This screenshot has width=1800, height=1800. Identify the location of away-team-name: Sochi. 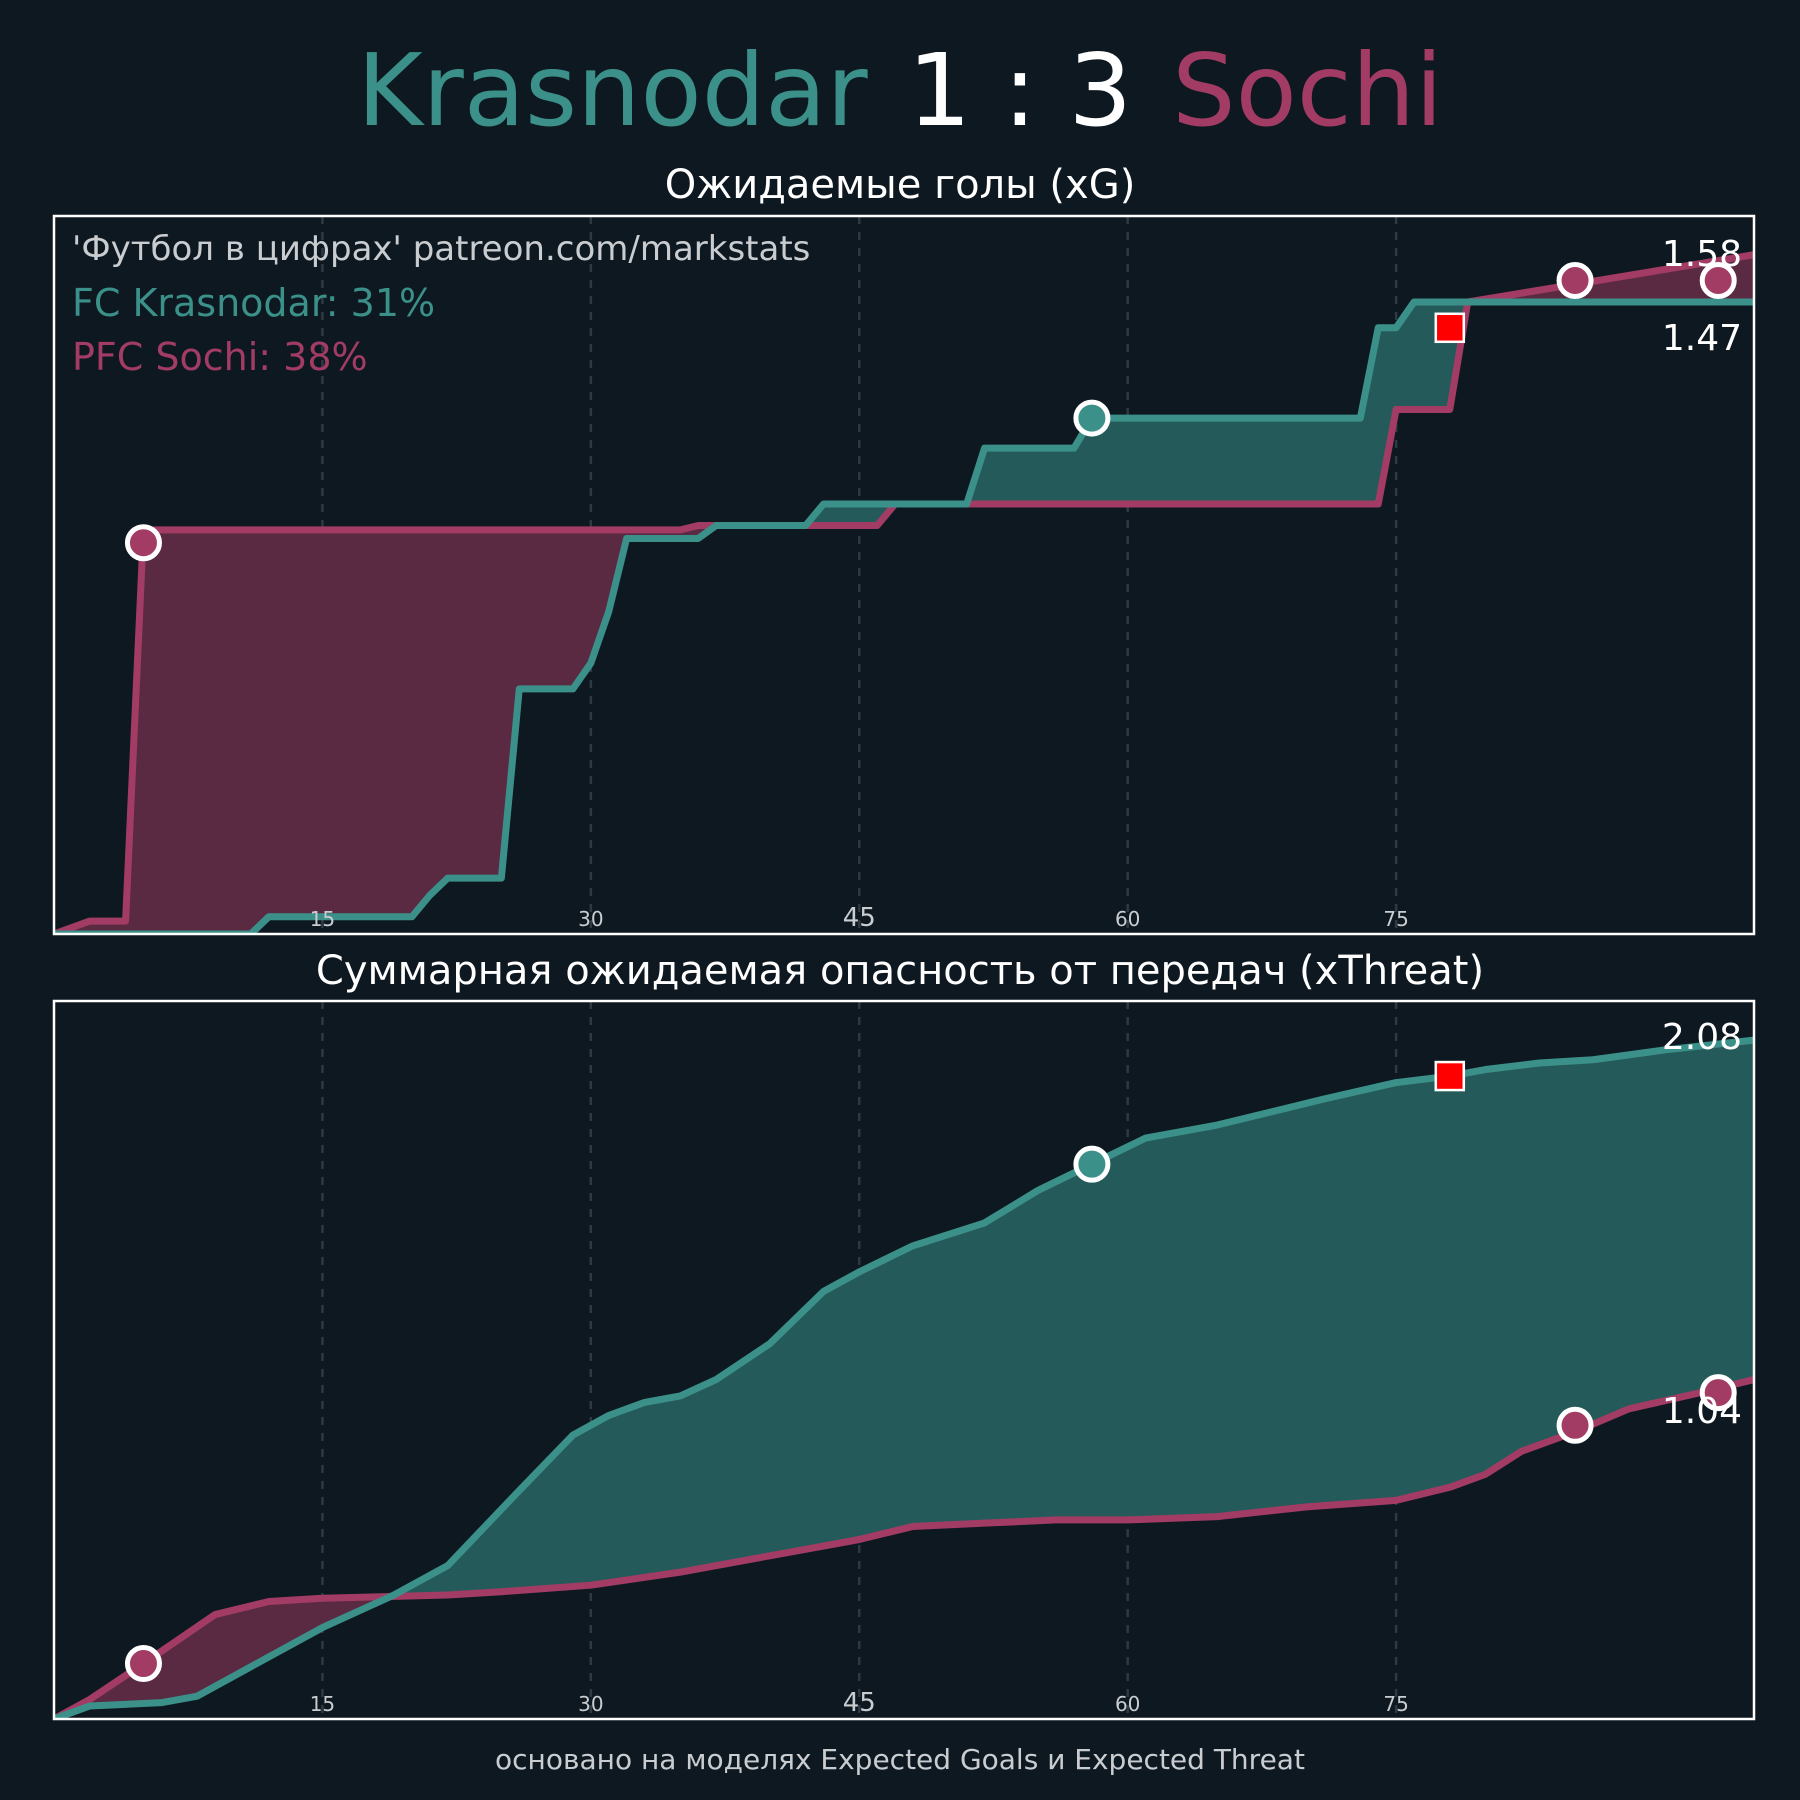
(1307, 90).